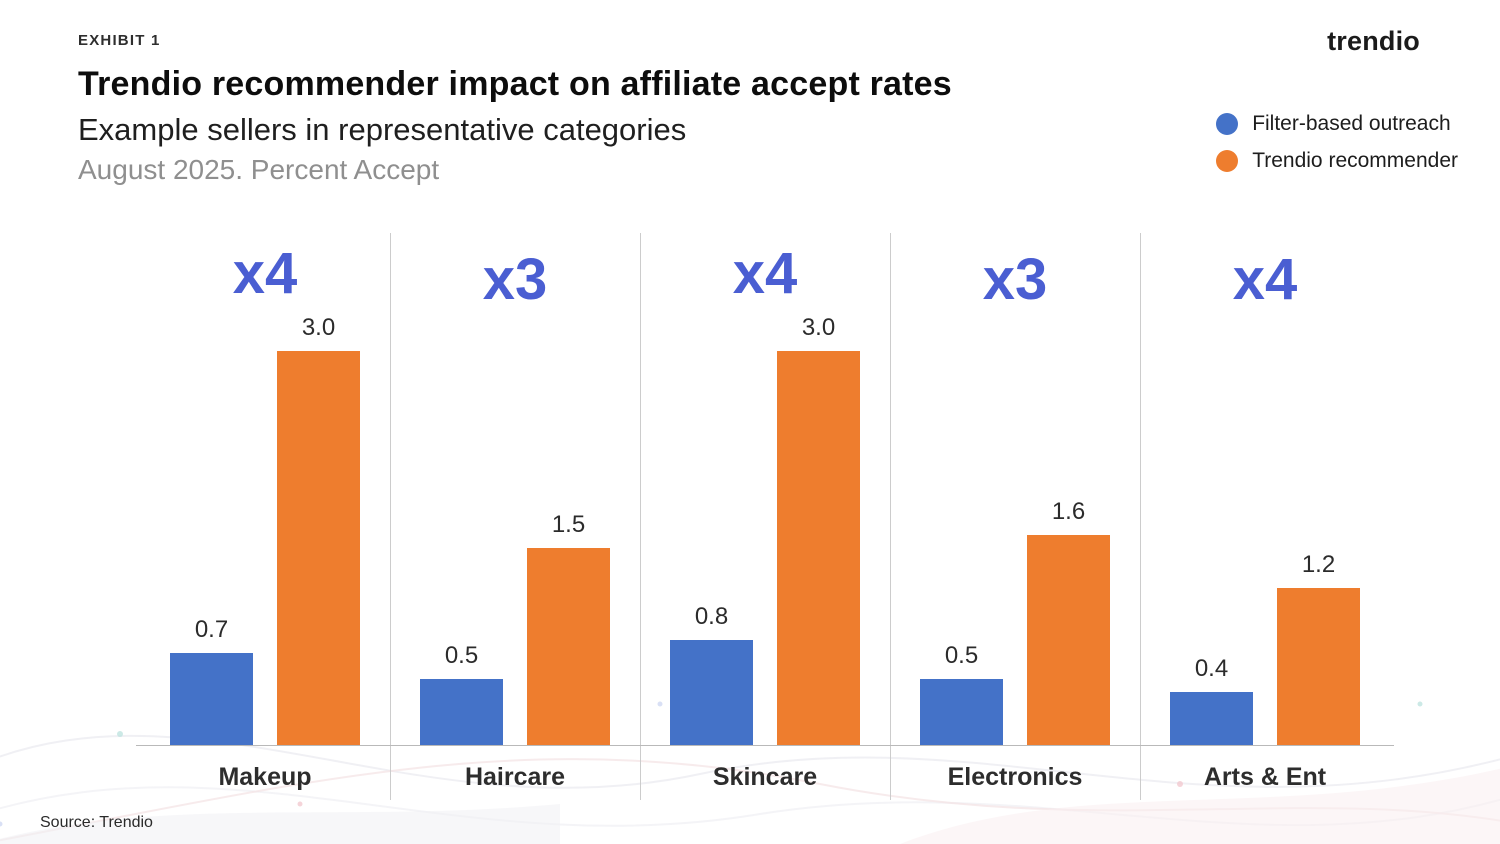 This screenshot has width=1500, height=844. I want to click on legend-label: Filter-based outreach, so click(1351, 123).